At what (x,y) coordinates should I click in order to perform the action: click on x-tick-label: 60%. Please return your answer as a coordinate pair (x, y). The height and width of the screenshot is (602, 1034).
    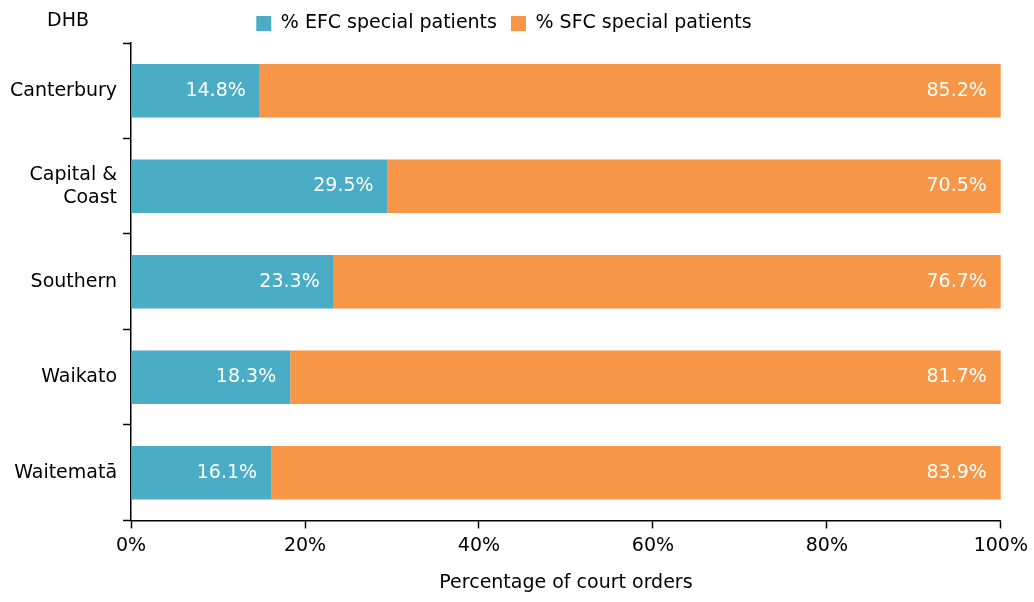
    Looking at the image, I should click on (653, 543).